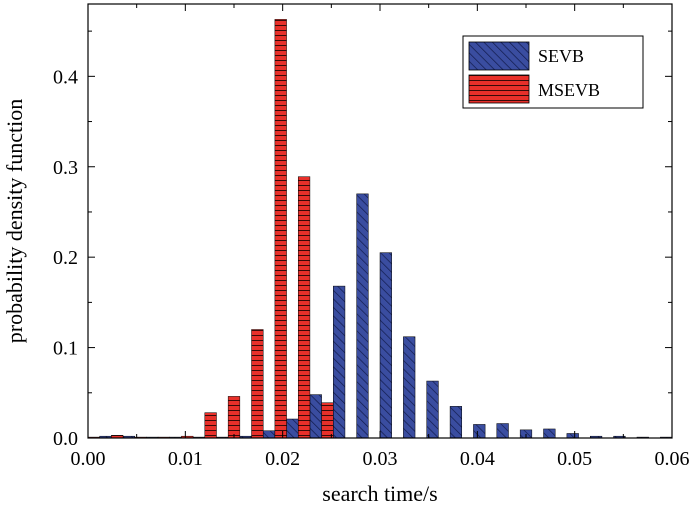 The width and height of the screenshot is (700, 506). I want to click on x-tick-label-4: 0.04, so click(477, 459).